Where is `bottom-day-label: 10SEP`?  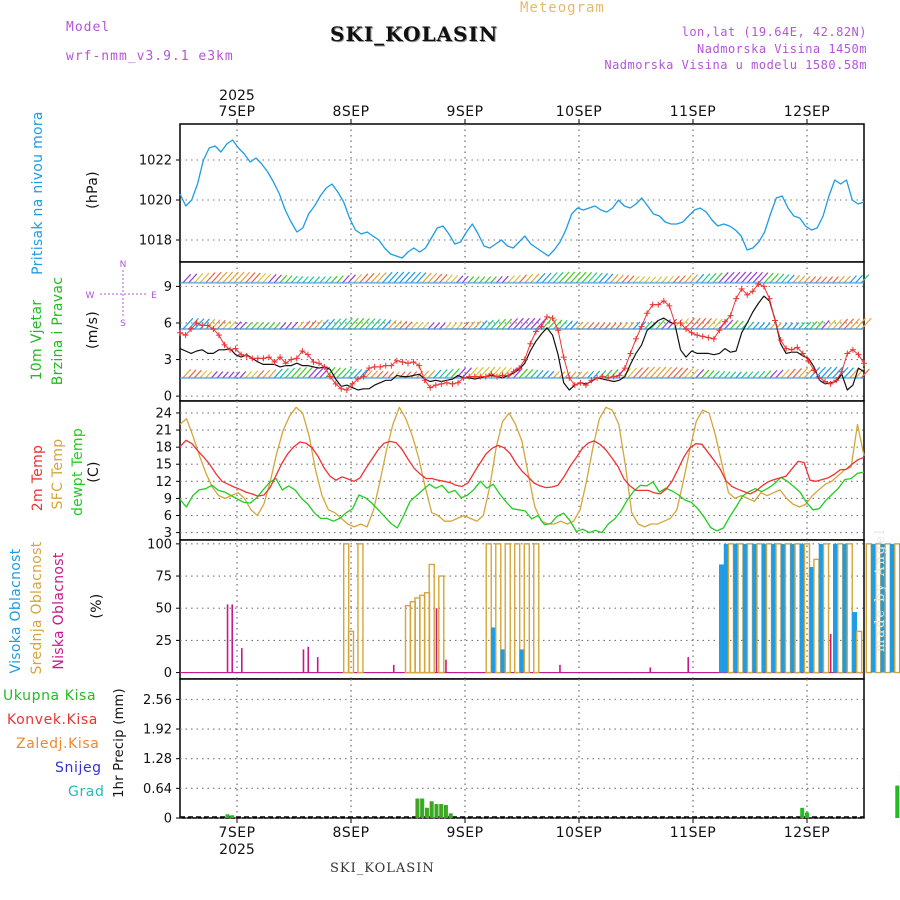
bottom-day-label: 10SEP is located at coordinates (579, 833).